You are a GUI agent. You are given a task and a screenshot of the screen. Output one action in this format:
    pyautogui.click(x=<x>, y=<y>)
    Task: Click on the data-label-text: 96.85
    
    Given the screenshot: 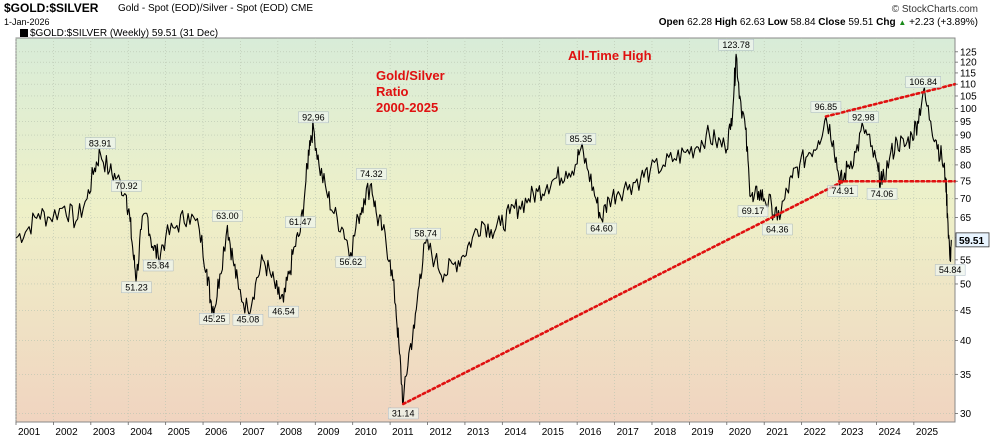 What is the action you would take?
    pyautogui.click(x=826, y=107)
    